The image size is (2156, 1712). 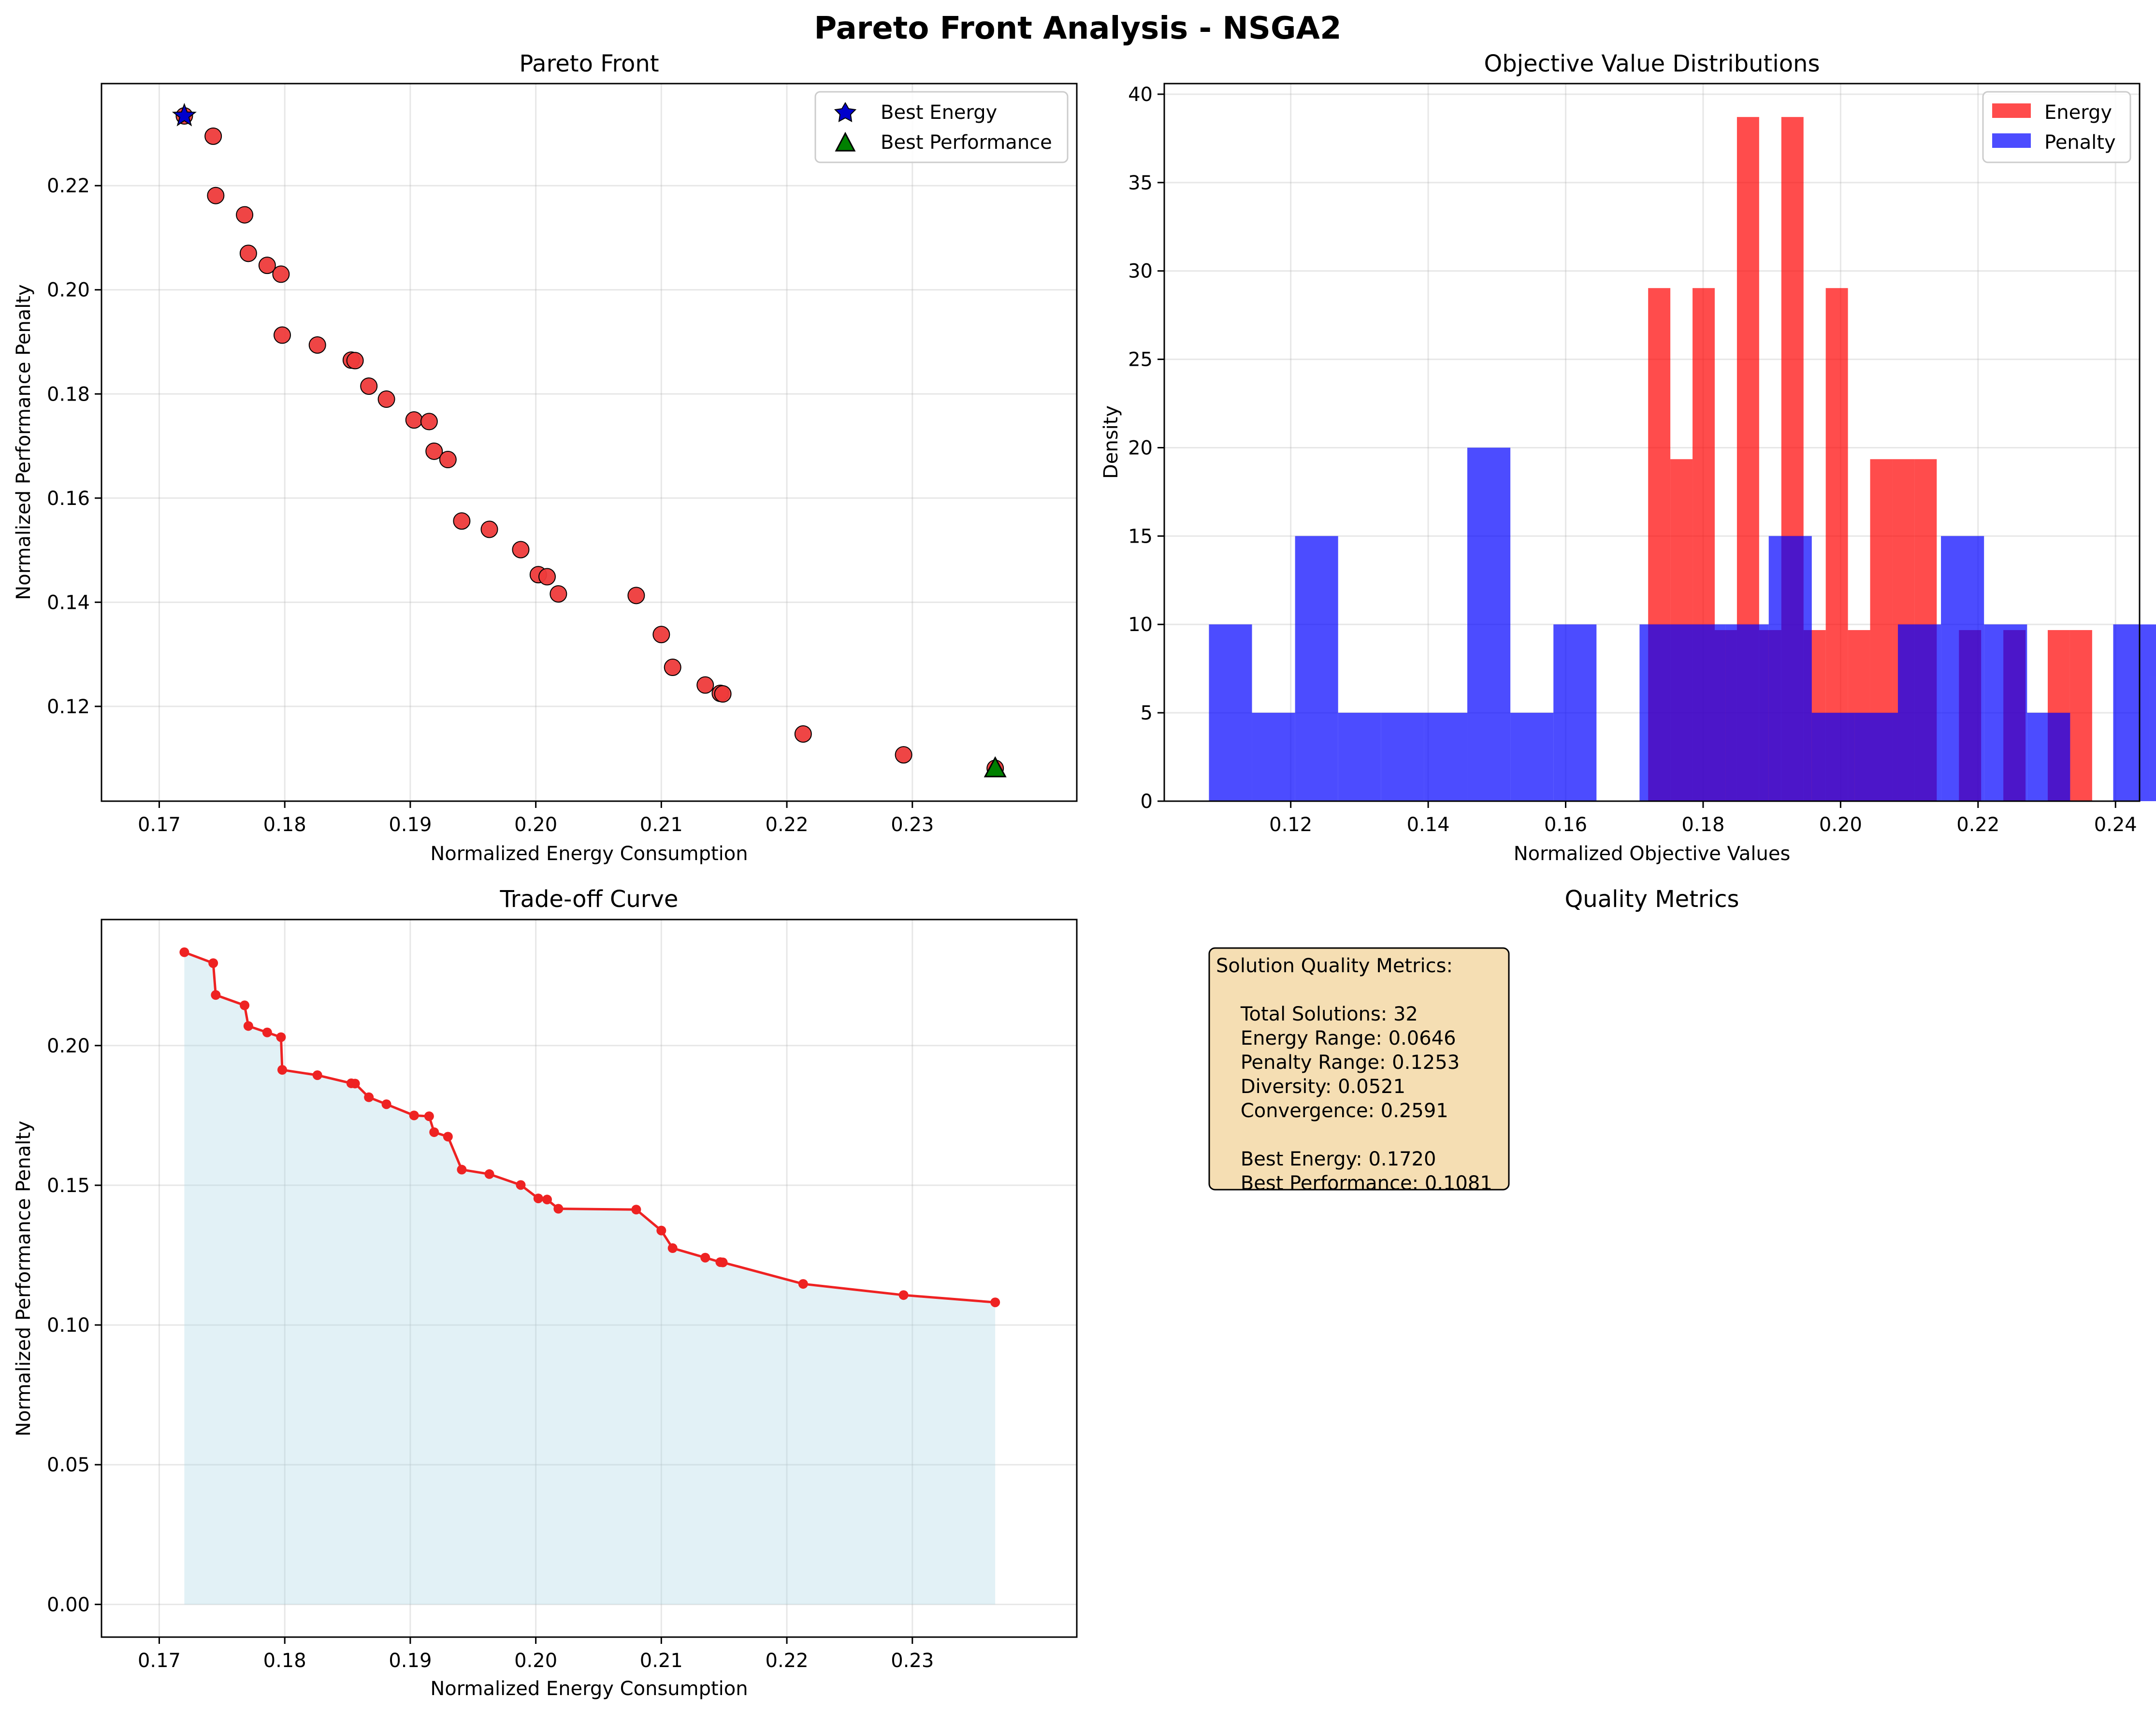 What do you see at coordinates (1334, 966) in the screenshot?
I see `quality-metric-line: Solution Quality Metrics:` at bounding box center [1334, 966].